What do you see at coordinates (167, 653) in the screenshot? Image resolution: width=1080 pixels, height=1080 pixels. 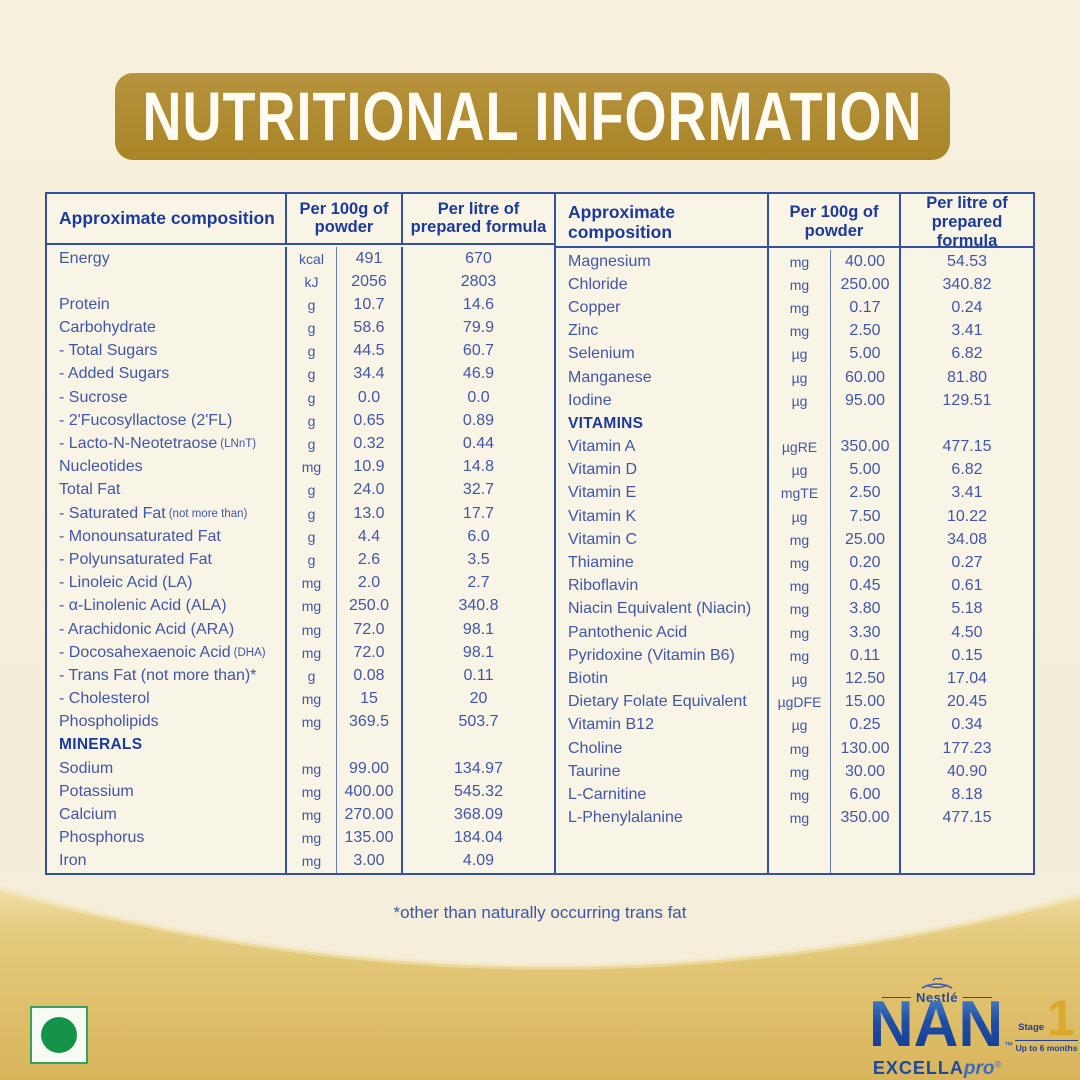 I see `nutrient-name: - Docosahexaenoic Acid (DHA)` at bounding box center [167, 653].